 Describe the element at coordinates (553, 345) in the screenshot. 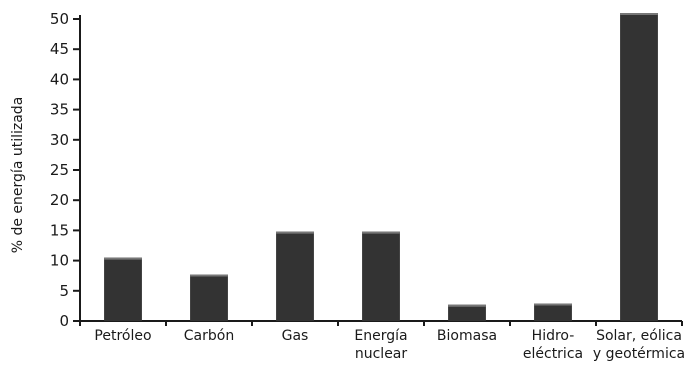

I see `category-label: Hidro-eléctrica` at that location.